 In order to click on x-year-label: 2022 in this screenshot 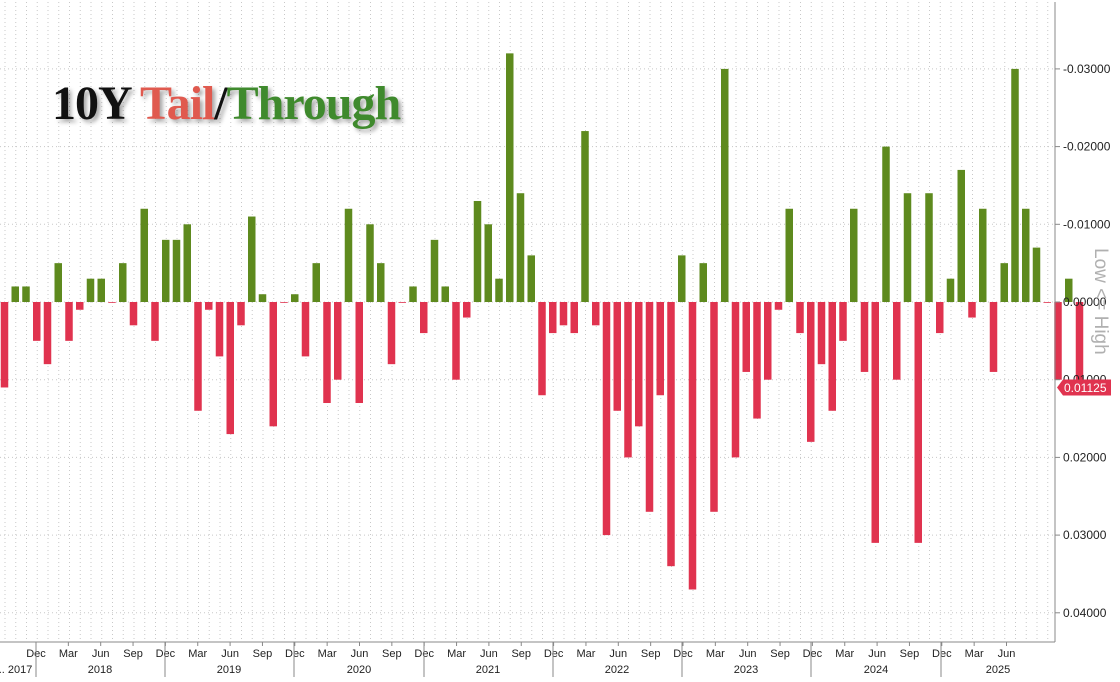, I will do `click(617, 670)`.